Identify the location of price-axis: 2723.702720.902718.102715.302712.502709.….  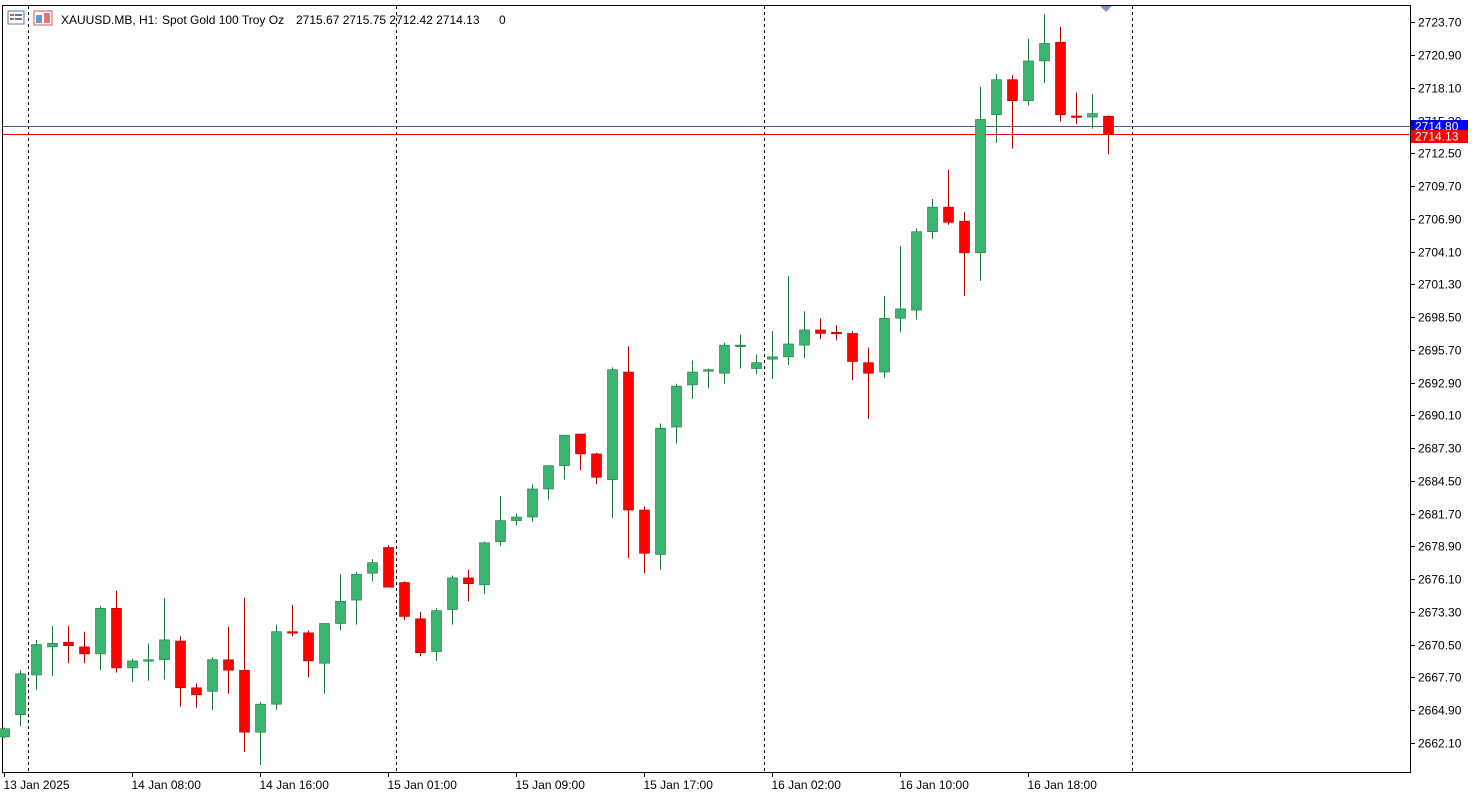
(1436, 383).